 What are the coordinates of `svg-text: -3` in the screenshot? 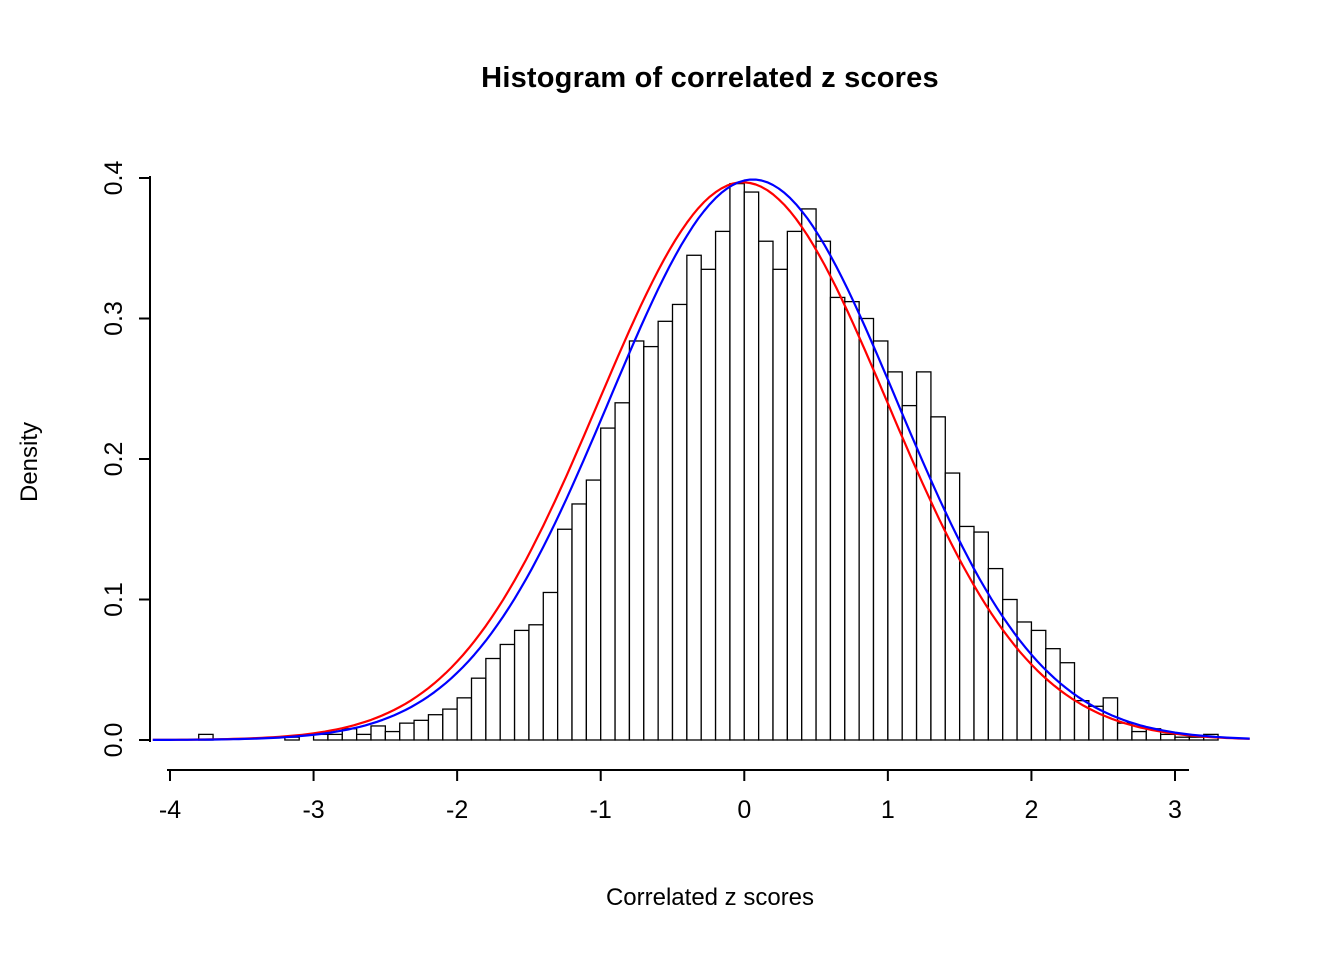 It's located at (313, 810).